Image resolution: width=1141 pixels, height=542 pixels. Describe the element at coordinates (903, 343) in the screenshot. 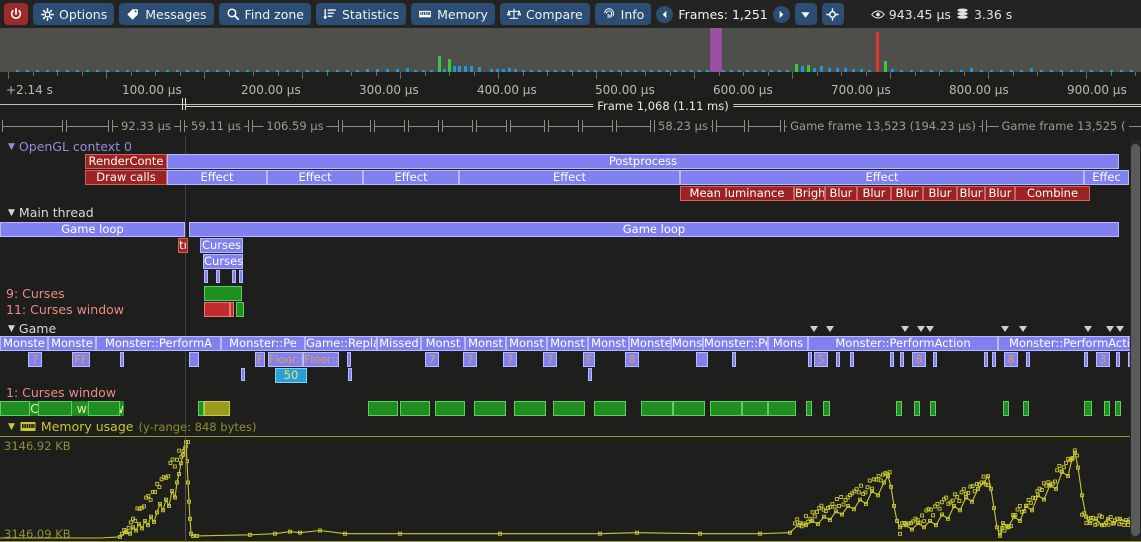

I see `timeline-zone: Monster::PerformAction` at that location.